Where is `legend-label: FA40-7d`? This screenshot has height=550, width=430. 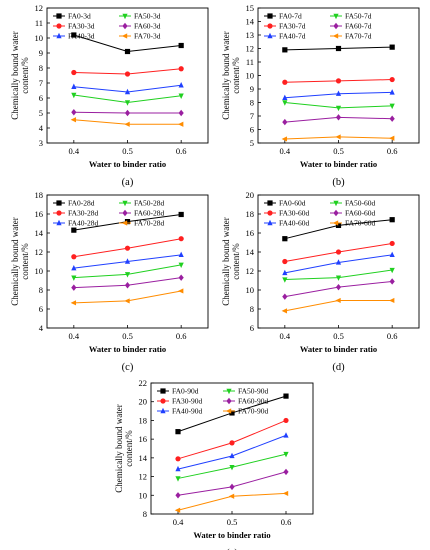
legend-label: FA40-7d is located at coordinates (292, 36).